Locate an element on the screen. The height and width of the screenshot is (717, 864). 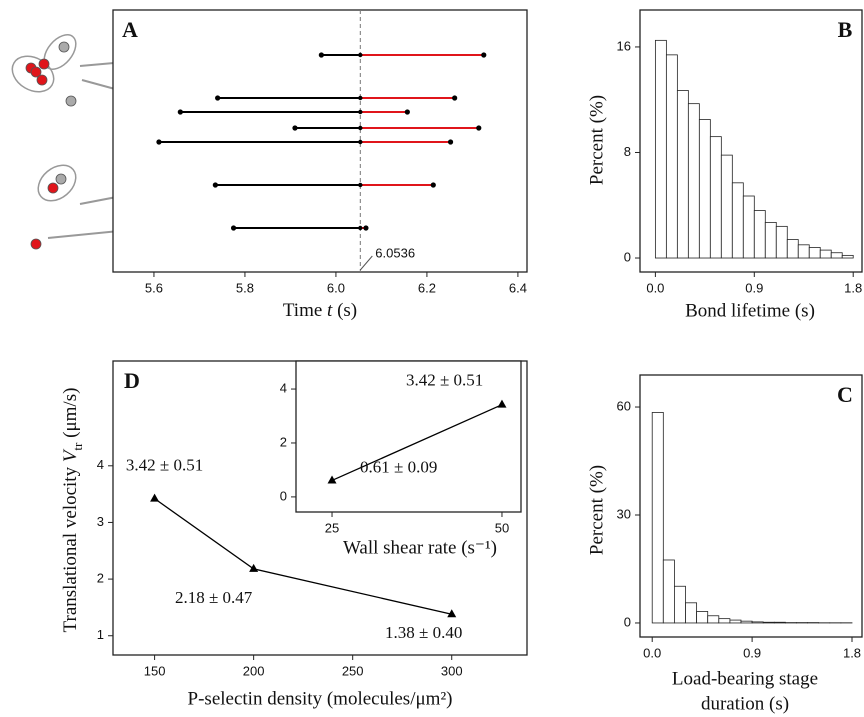
label-part: V is located at coordinates (70, 455).